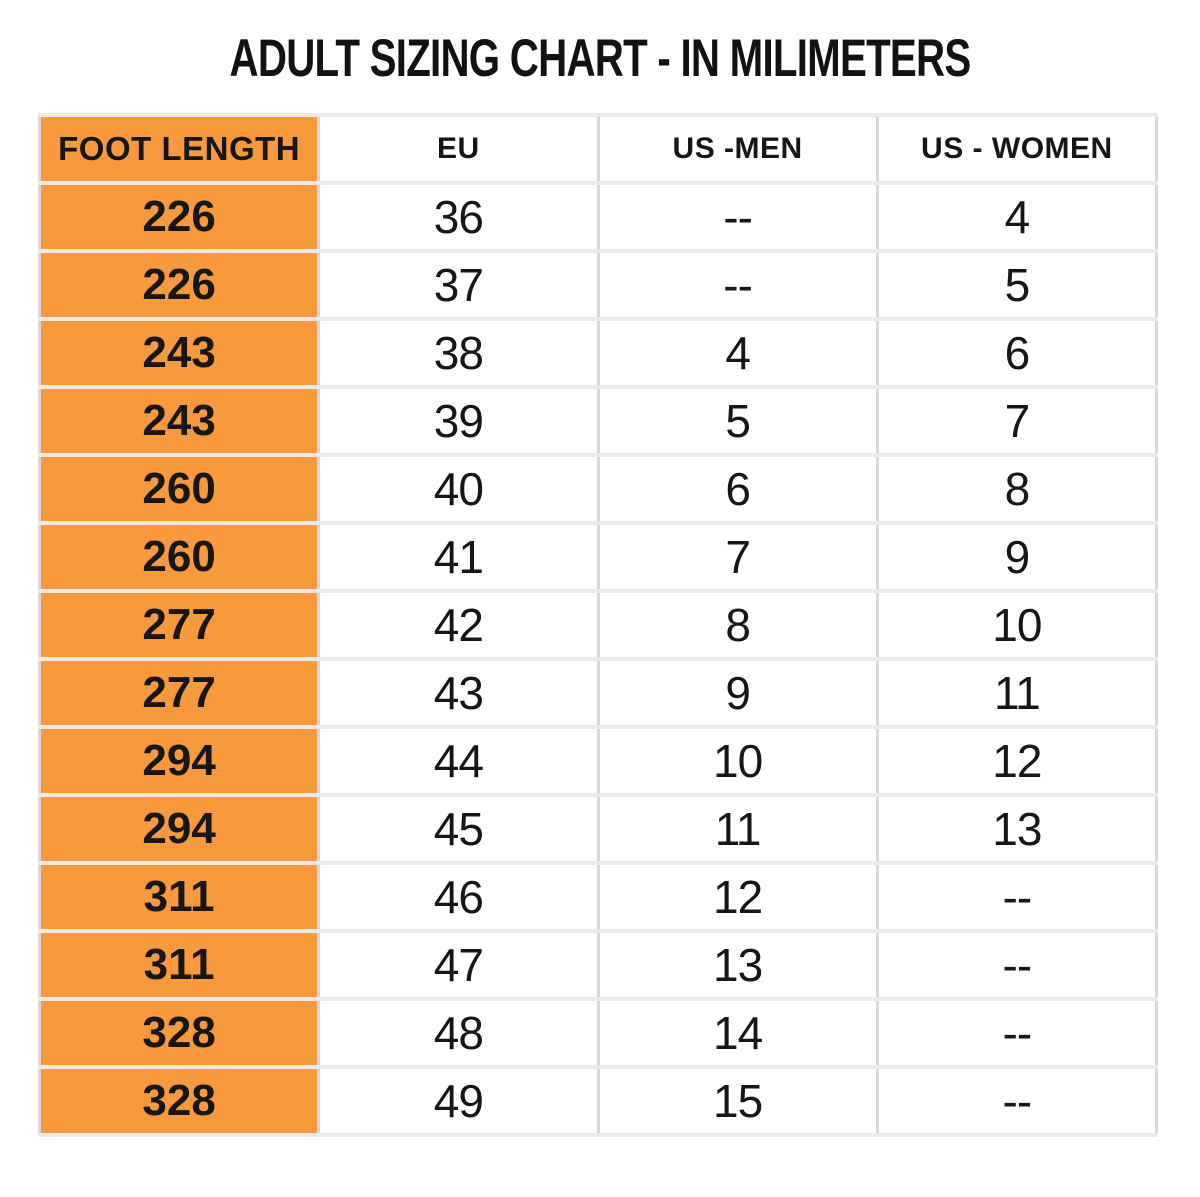 This screenshot has height=1197, width=1200. I want to click on table-row: 277 43 9 11, so click(598, 693).